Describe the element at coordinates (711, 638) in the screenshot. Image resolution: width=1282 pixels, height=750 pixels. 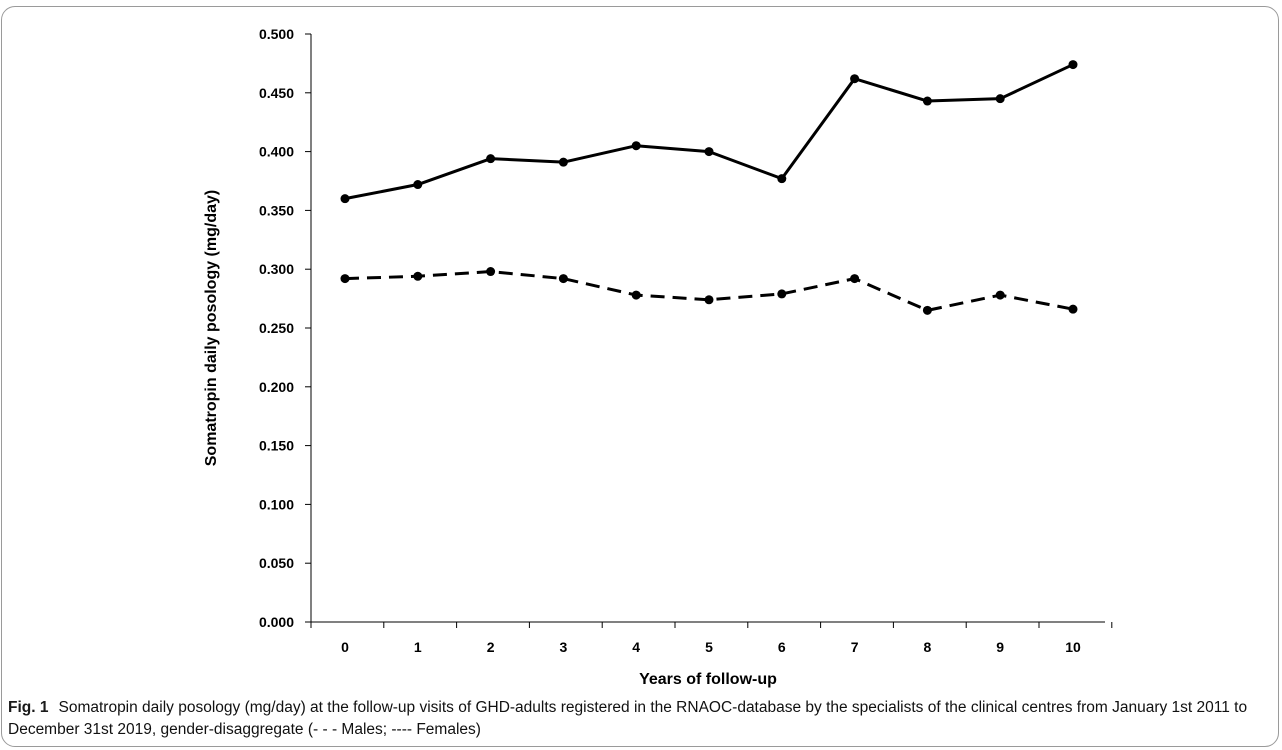
I see `x-axis: 0 1 2 3 4 5 6 7 8 9 10` at that location.